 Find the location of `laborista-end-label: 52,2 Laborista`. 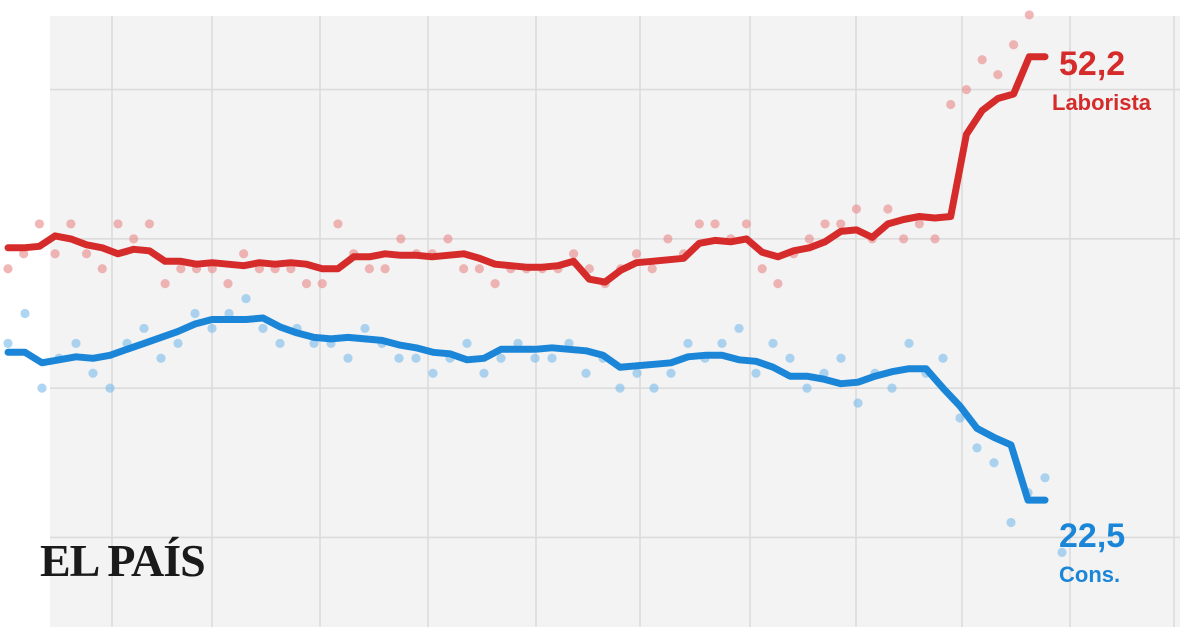

laborista-end-label: 52,2 Laborista is located at coordinates (1102, 80).